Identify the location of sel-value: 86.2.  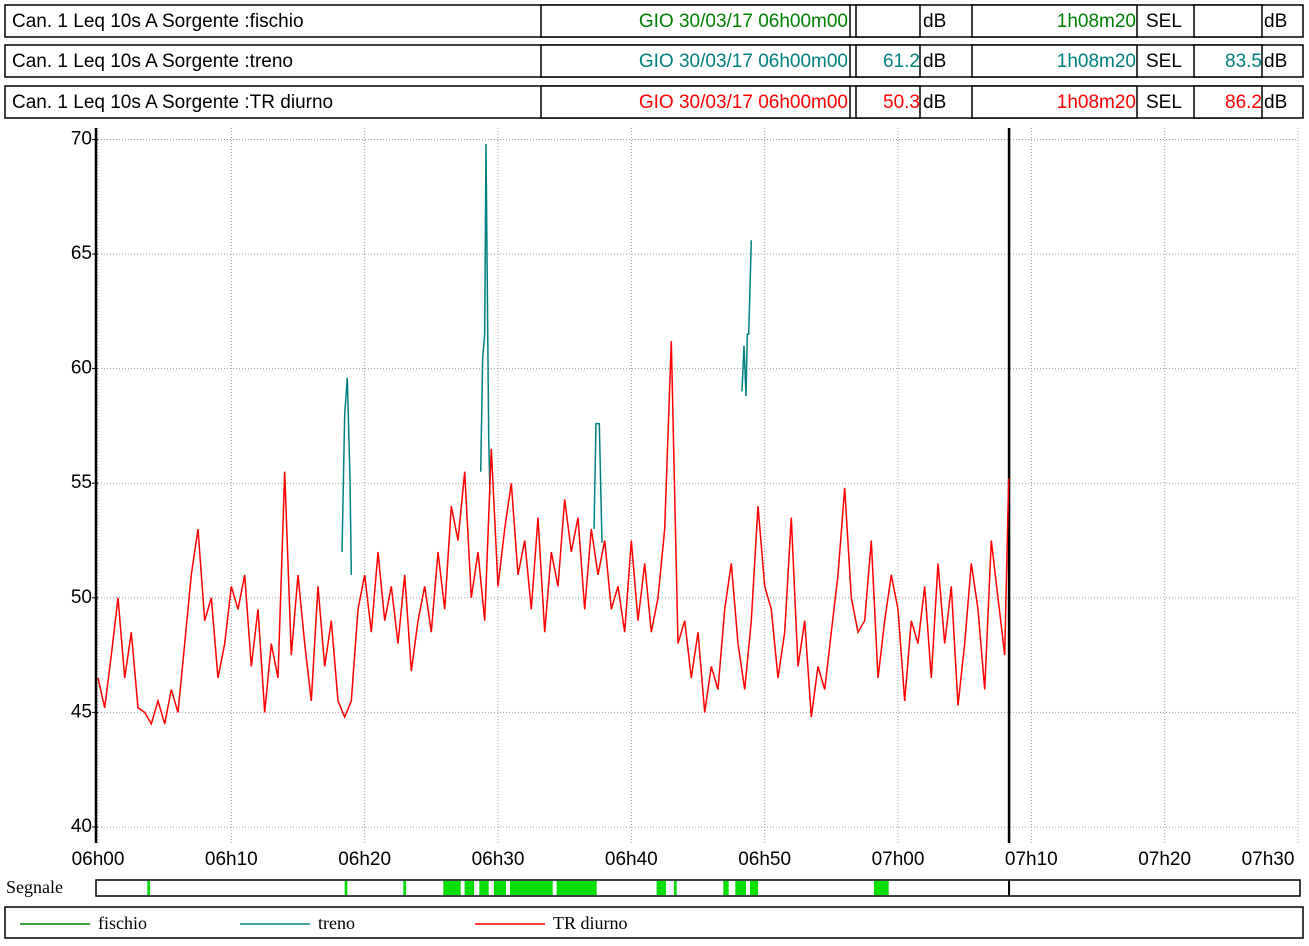
(1243, 102).